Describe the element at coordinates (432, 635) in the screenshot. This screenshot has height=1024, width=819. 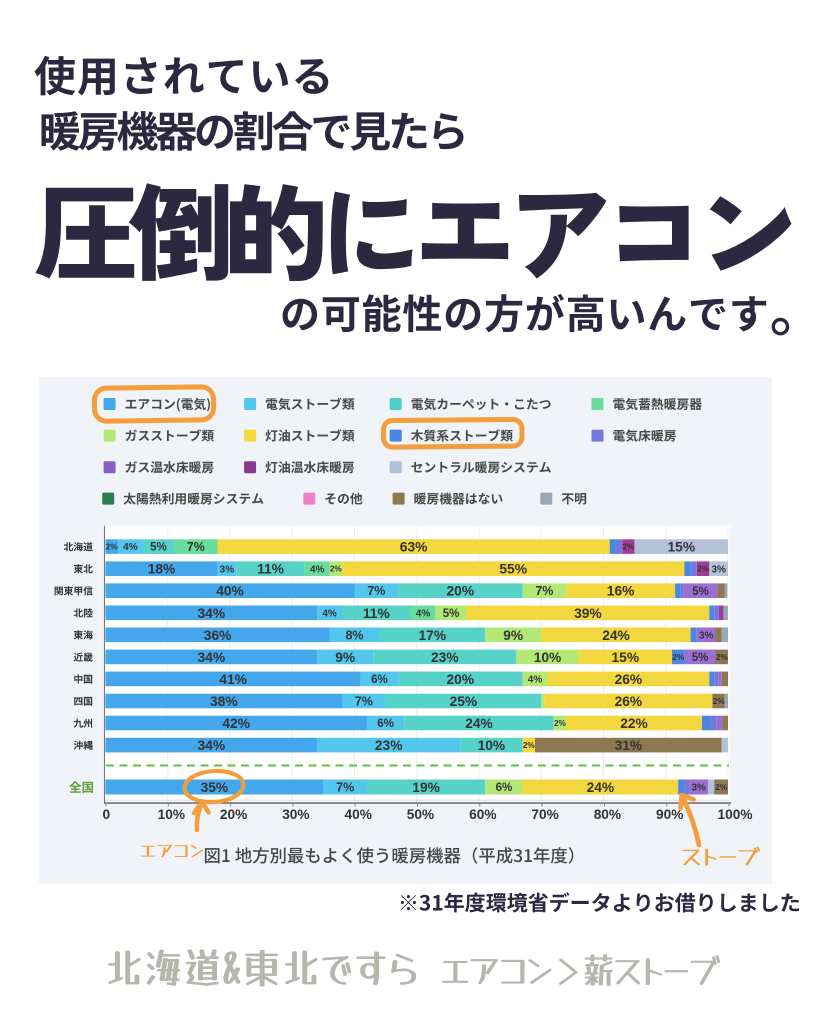
I see `svg-text: 17%` at that location.